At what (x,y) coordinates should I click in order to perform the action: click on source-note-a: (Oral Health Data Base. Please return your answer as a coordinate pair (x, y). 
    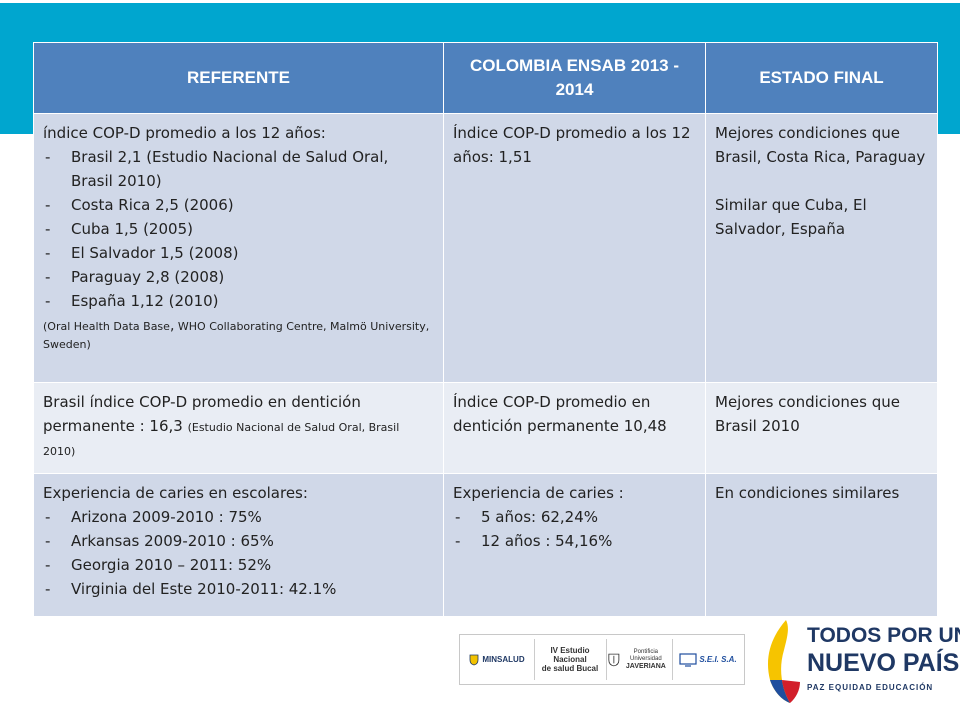
    Looking at the image, I should click on (106, 326).